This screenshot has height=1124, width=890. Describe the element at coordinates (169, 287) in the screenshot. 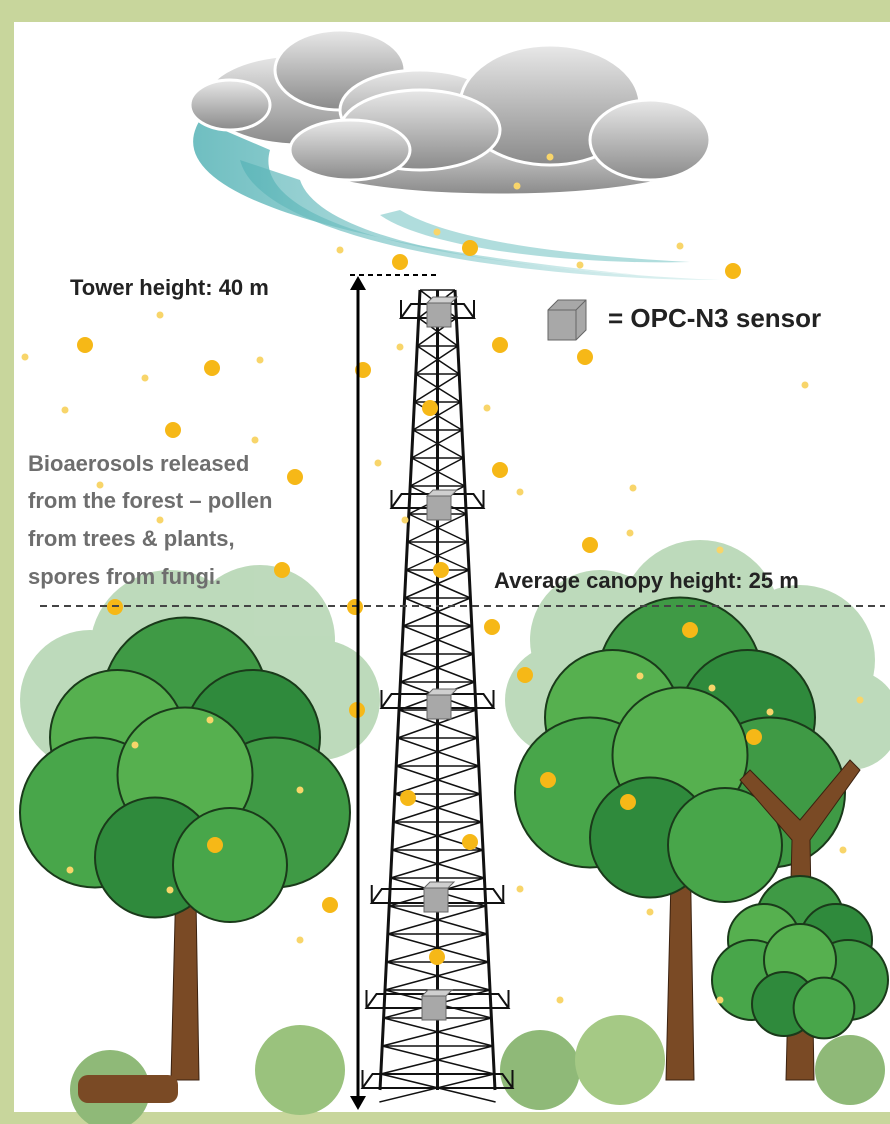

I see `tower-height-label: Tower height: 40 m` at that location.